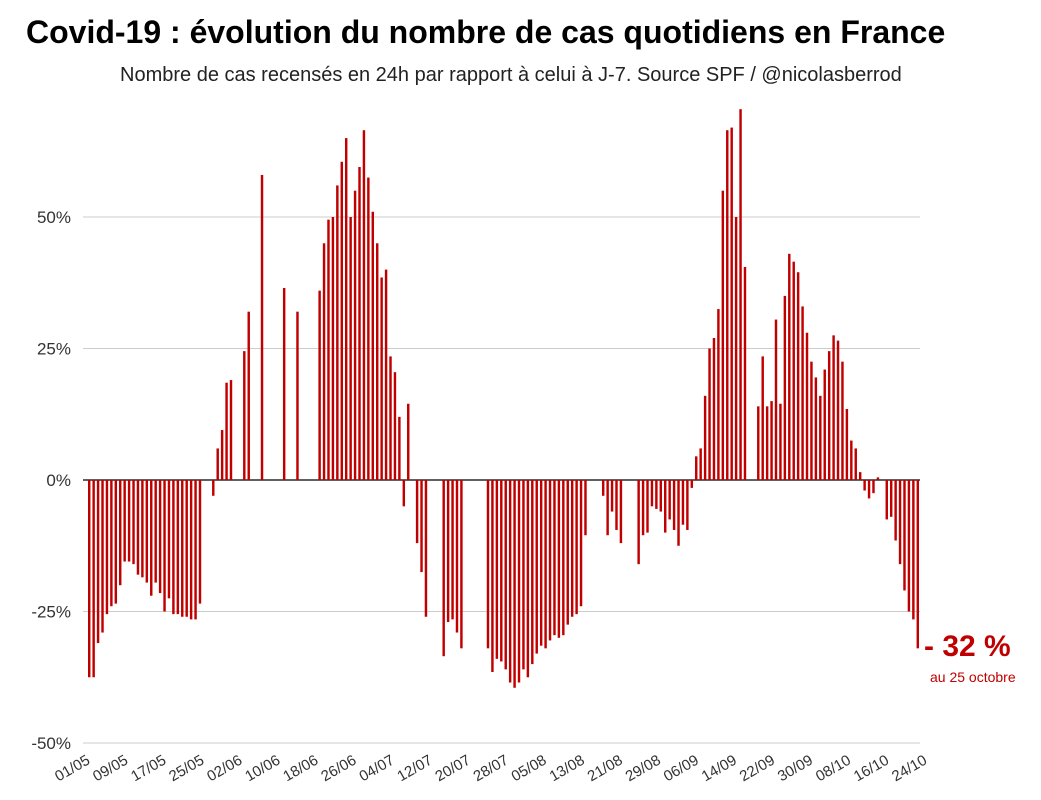 Image resolution: width=1041 pixels, height=800 pixels. What do you see at coordinates (54, 217) in the screenshot?
I see `y-tick-label: 50%` at bounding box center [54, 217].